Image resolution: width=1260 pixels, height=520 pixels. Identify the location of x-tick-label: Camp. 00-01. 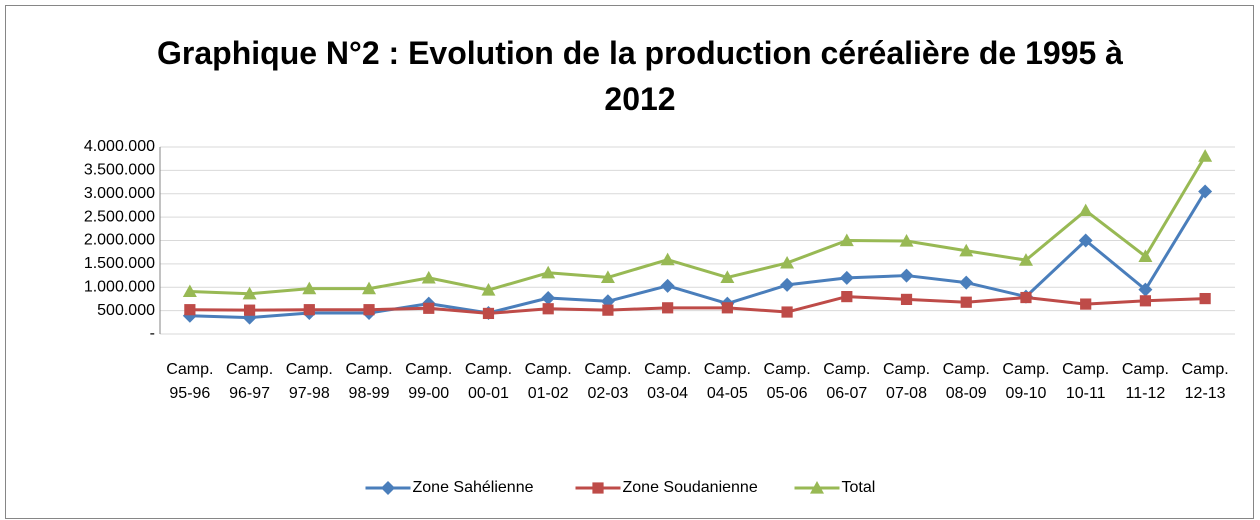
(488, 381).